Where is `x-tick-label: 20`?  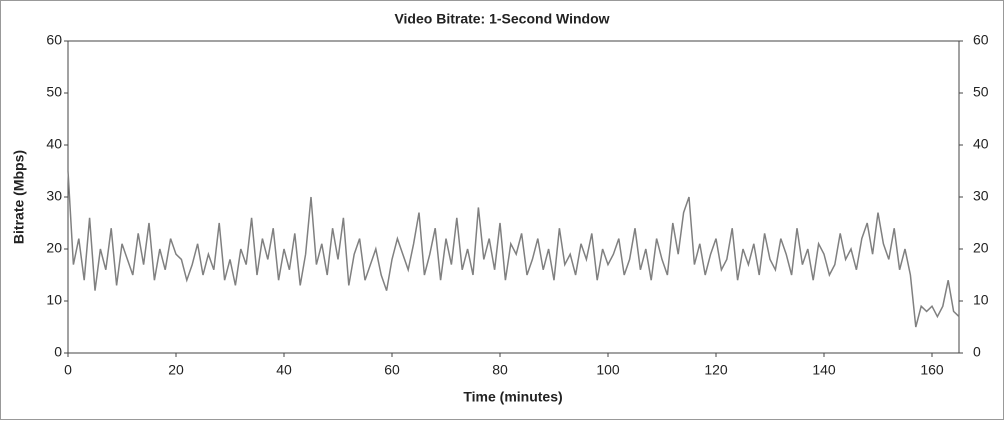 x-tick-label: 20 is located at coordinates (176, 370).